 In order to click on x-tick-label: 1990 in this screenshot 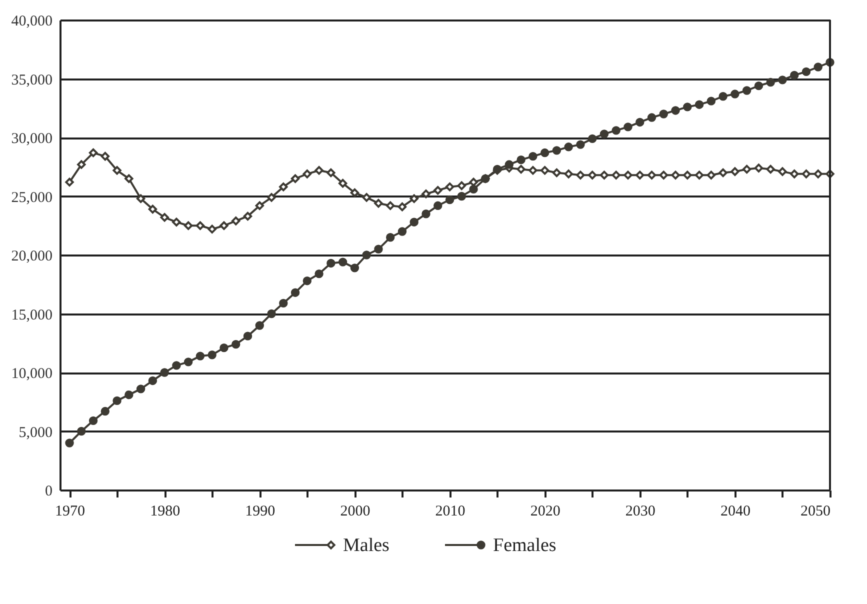, I will do `click(260, 512)`.